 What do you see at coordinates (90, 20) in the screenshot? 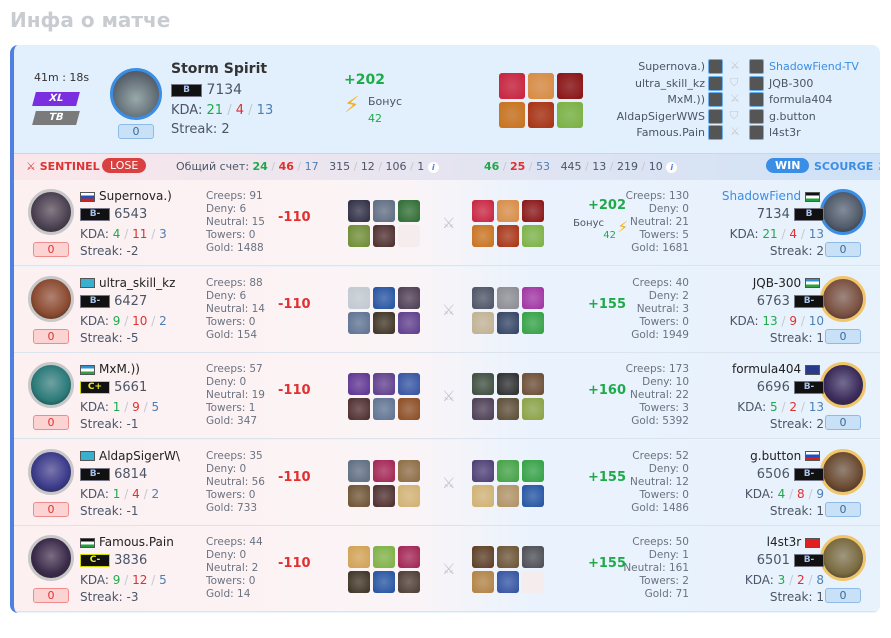
I see `page-title: Инфа о матче` at bounding box center [90, 20].